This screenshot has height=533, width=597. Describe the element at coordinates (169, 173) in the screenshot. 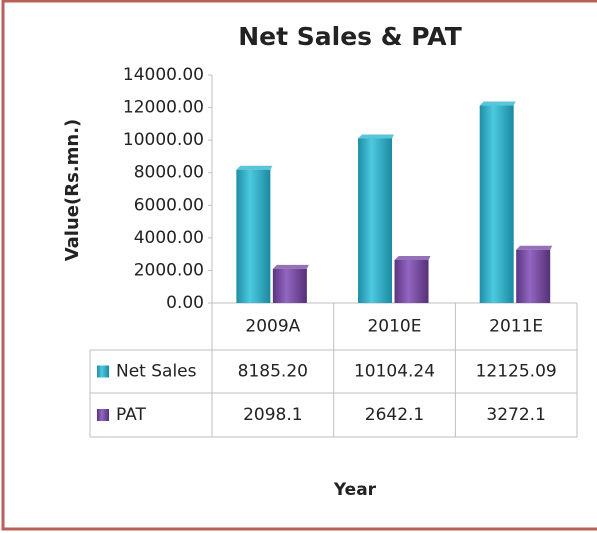

I see `y-tick-label: 8000.00` at that location.